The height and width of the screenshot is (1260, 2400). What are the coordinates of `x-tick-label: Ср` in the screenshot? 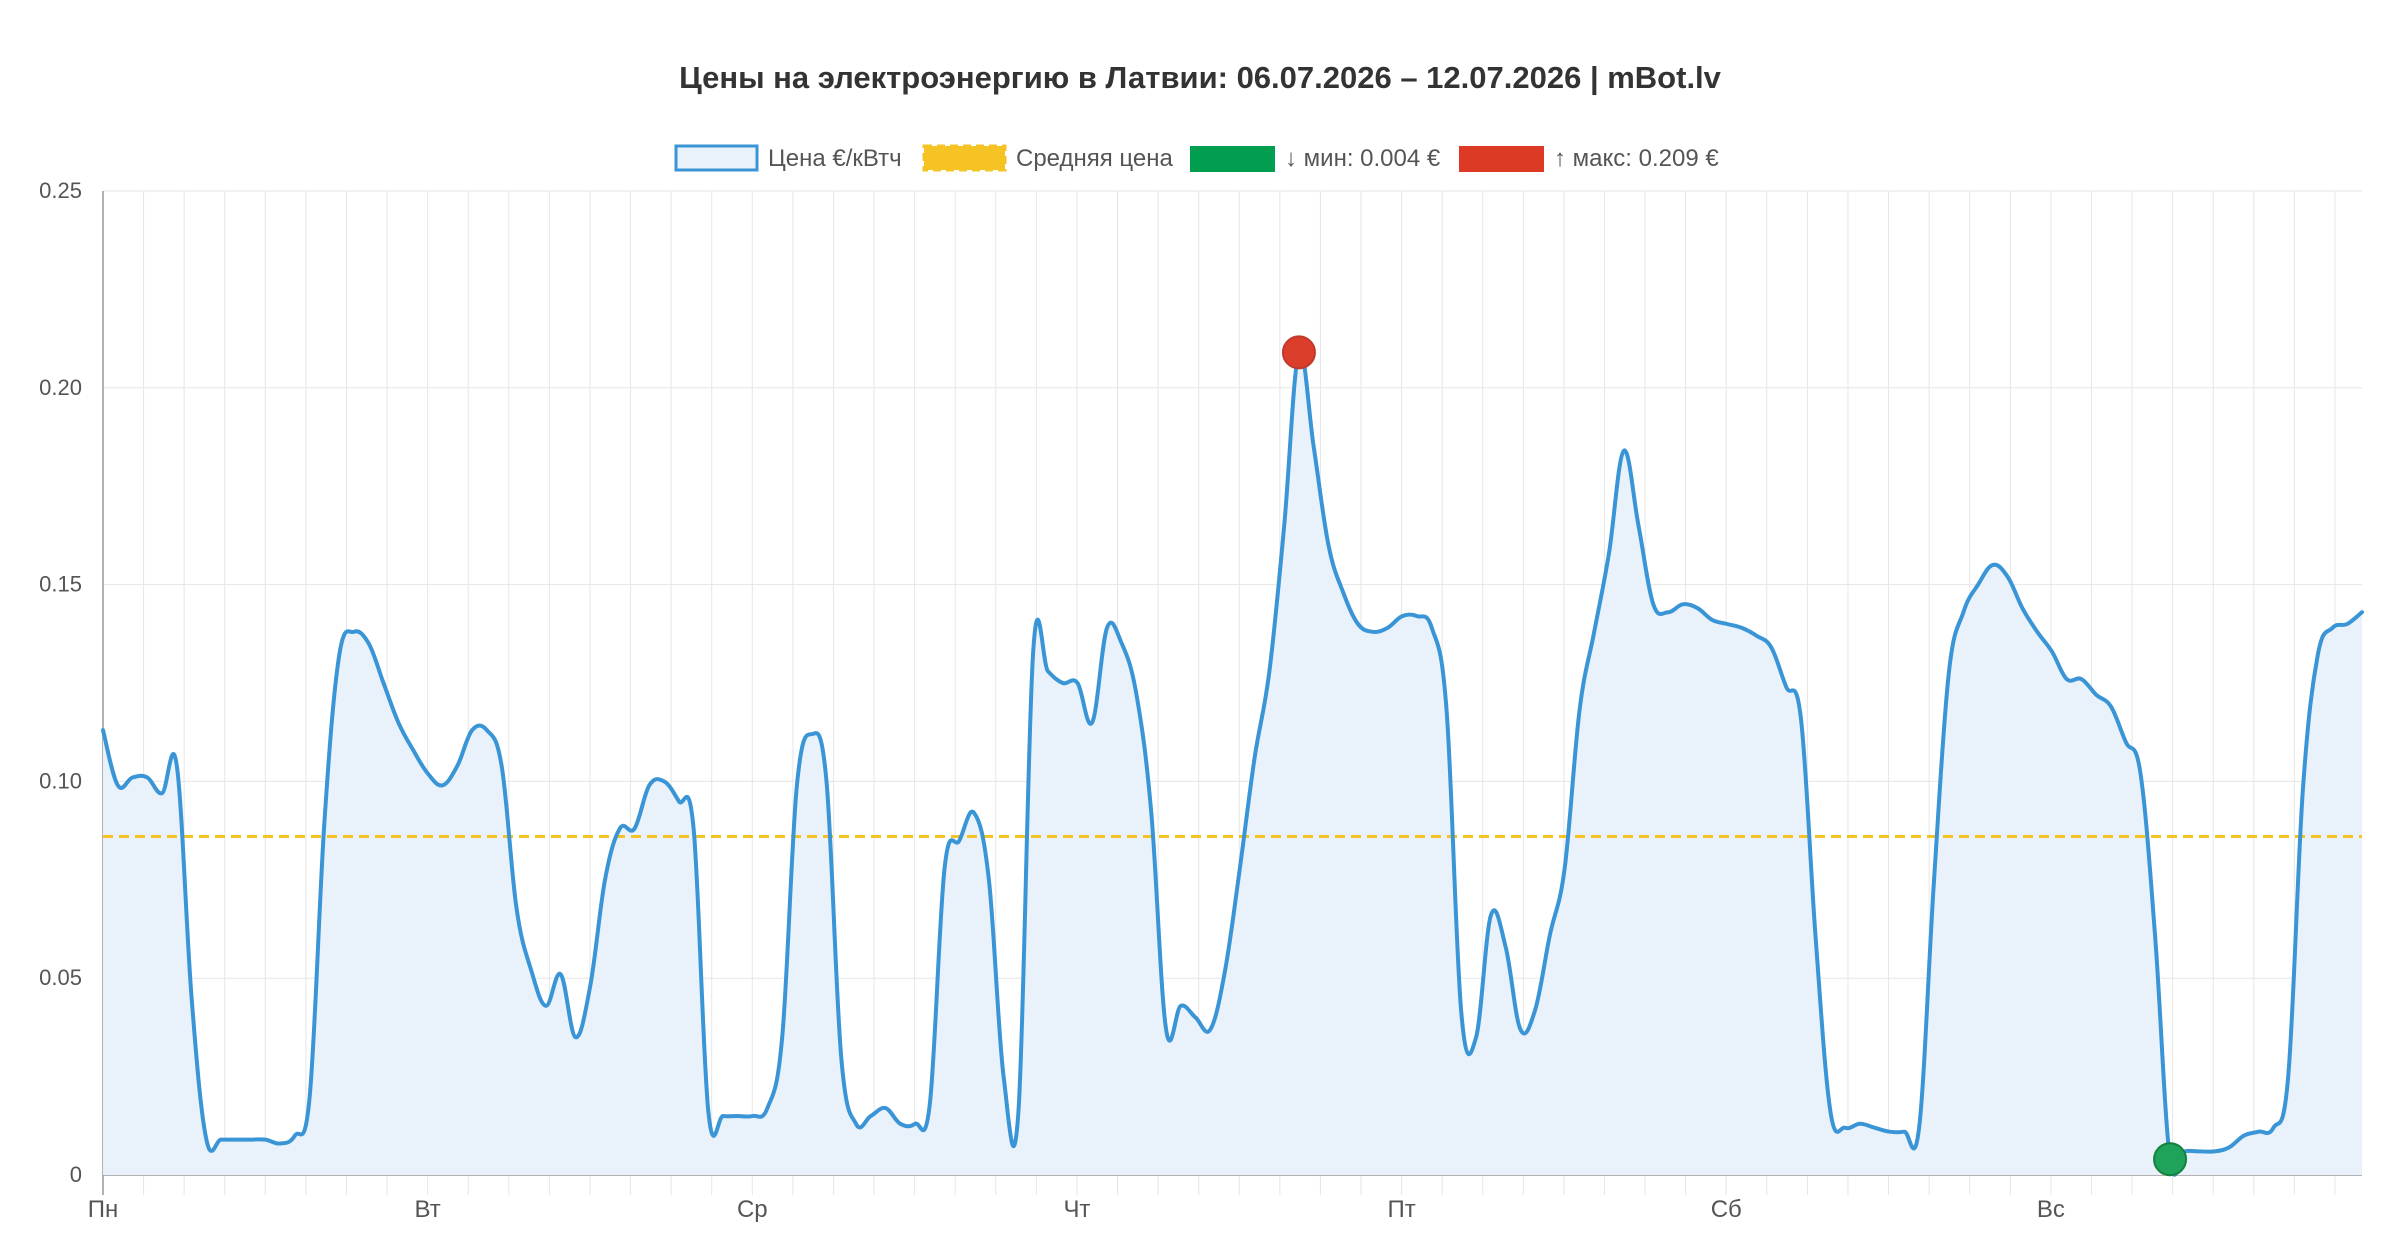 It's located at (752, 1209).